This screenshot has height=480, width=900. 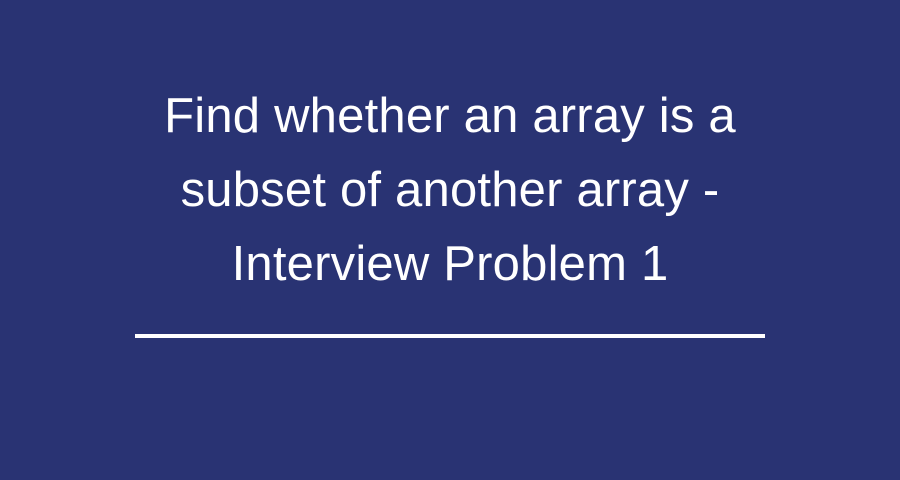 What do you see at coordinates (450, 336) in the screenshot?
I see `title-divider` at bounding box center [450, 336].